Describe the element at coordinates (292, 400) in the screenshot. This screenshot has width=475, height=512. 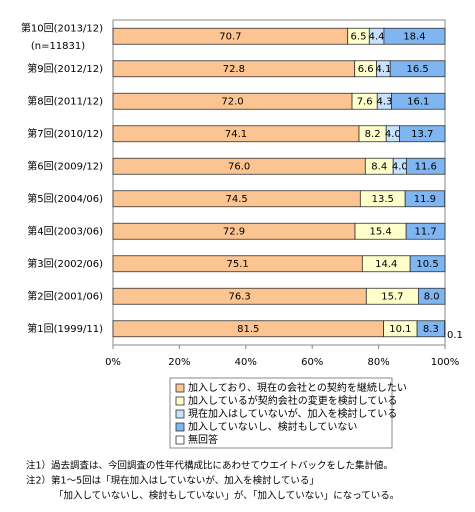
I see `legend-label: 加入しているが契約会社の変更を検討している` at that location.